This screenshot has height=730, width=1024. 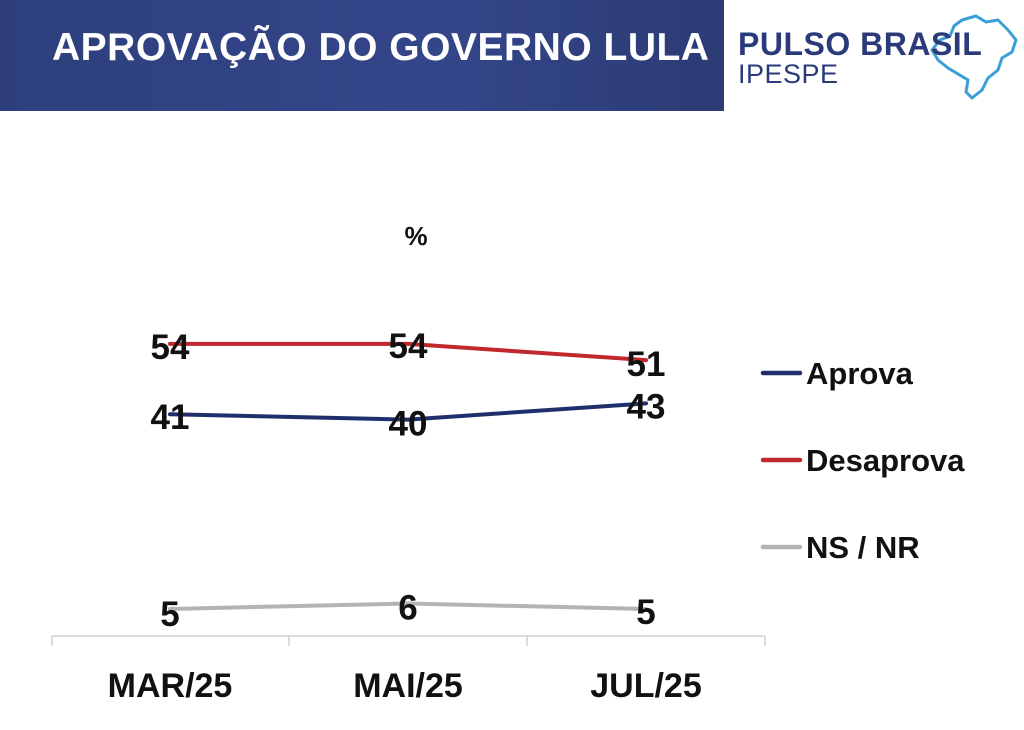 I want to click on series-line-aprova, so click(x=408, y=411).